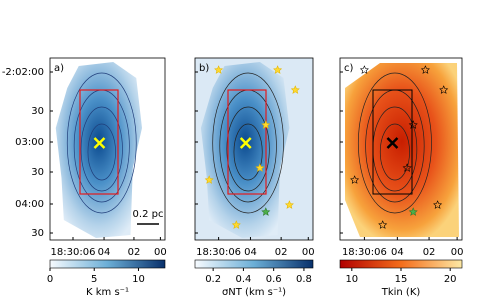 The height and width of the screenshot is (308, 479). I want to click on y-tick-label: 03:00, so click(29, 142).